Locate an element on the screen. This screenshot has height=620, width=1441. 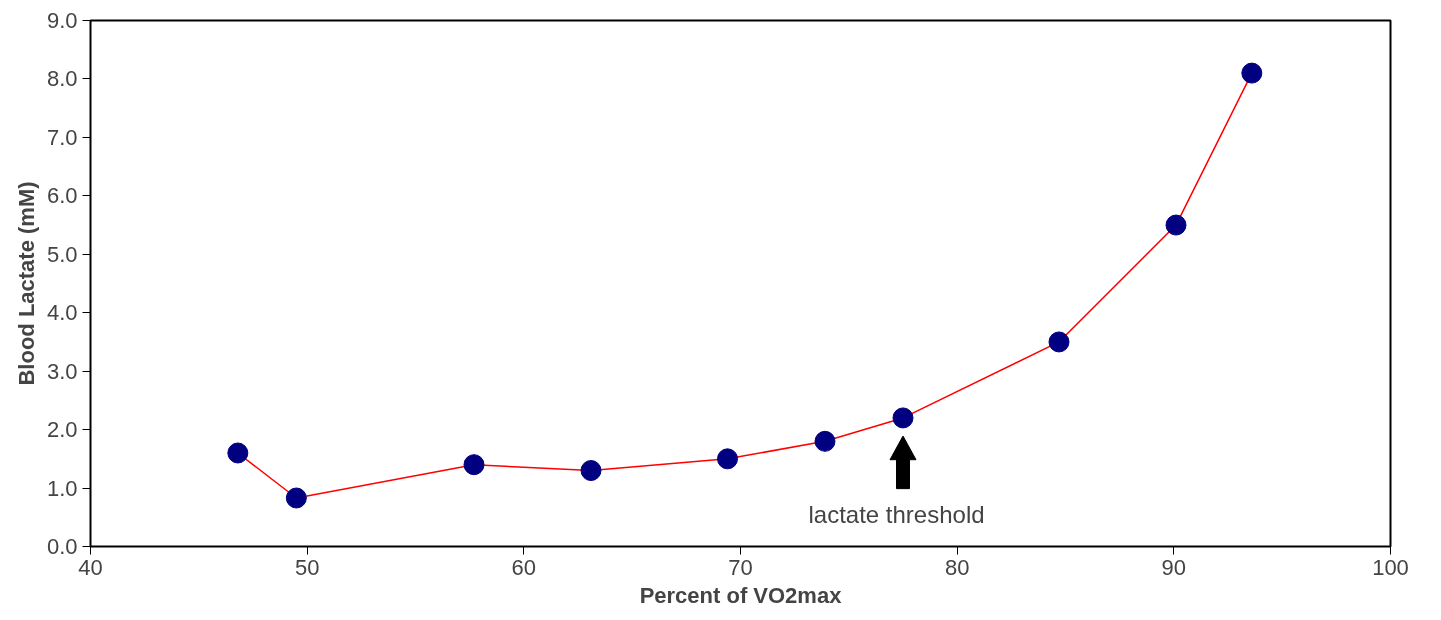
x-tick-label: 100 is located at coordinates (1390, 567).